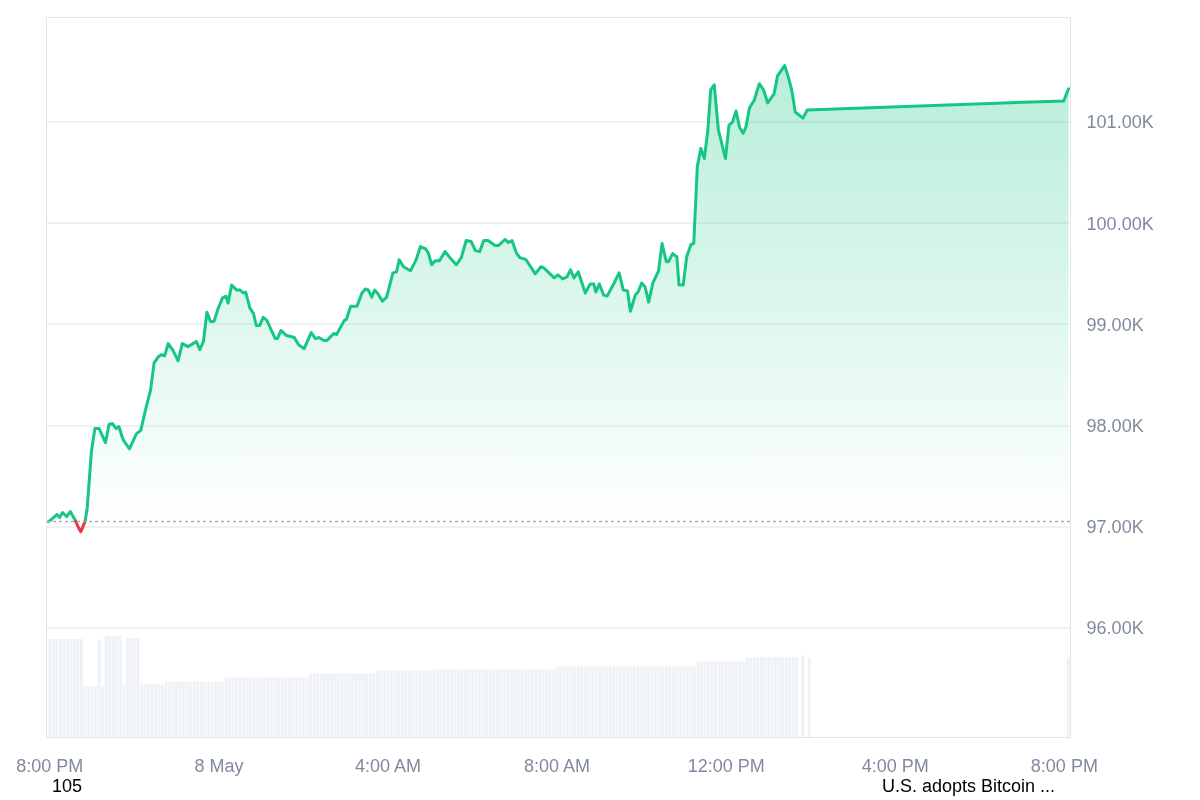  I want to click on x-tick-label: 8 May, so click(219, 765).